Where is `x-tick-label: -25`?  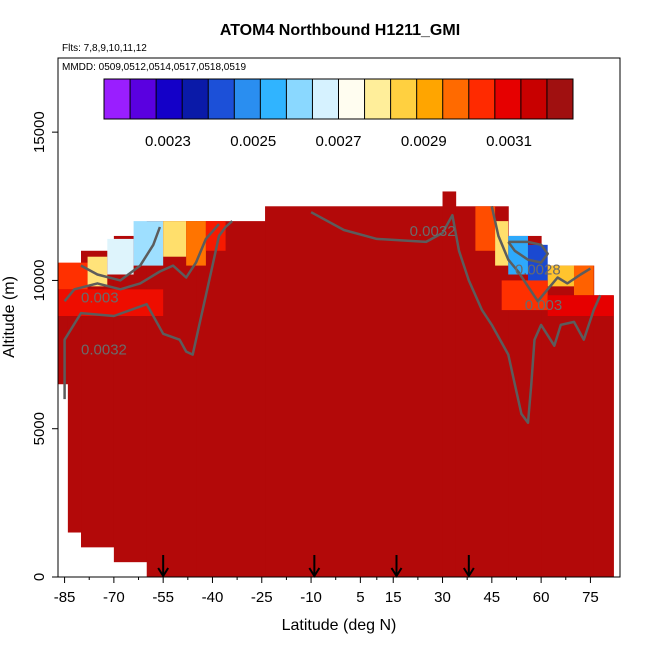 x-tick-label: -25 is located at coordinates (262, 597).